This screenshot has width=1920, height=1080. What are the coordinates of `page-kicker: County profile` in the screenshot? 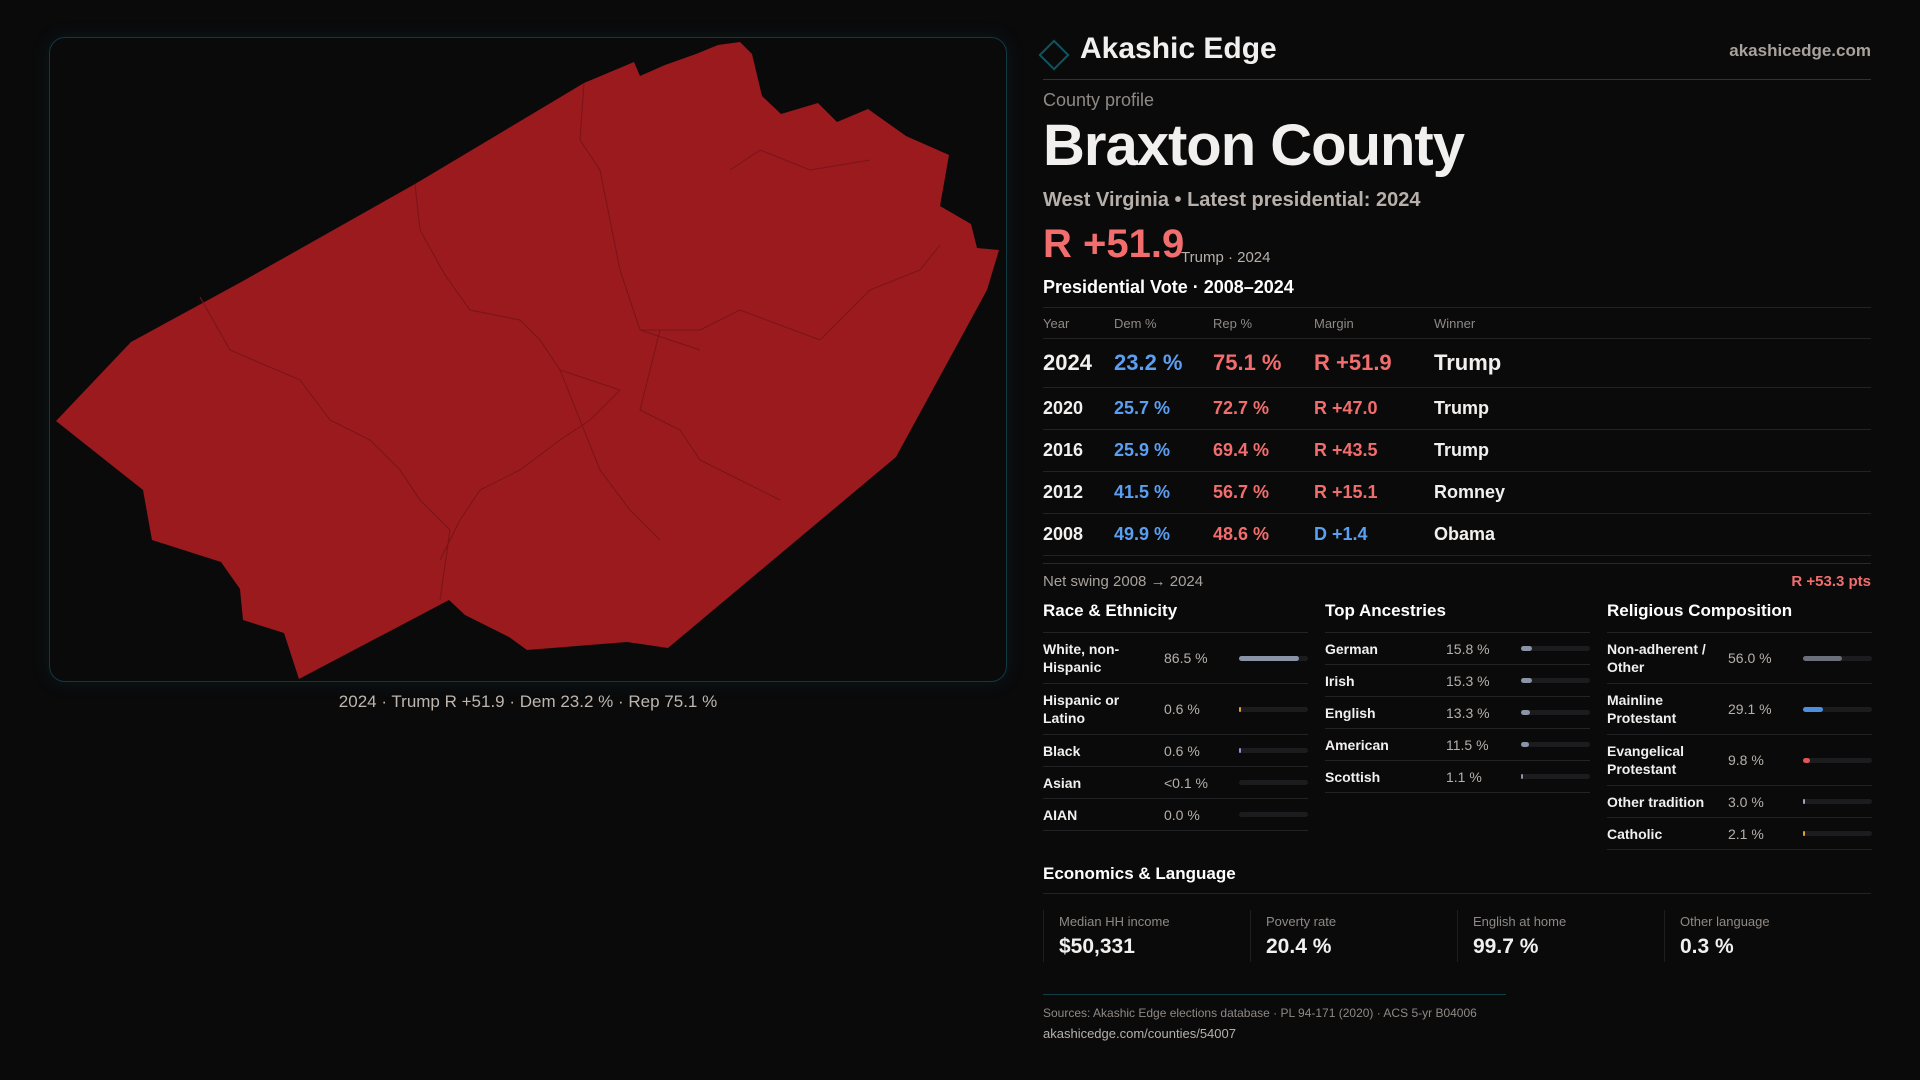 It's located at (1099, 100).